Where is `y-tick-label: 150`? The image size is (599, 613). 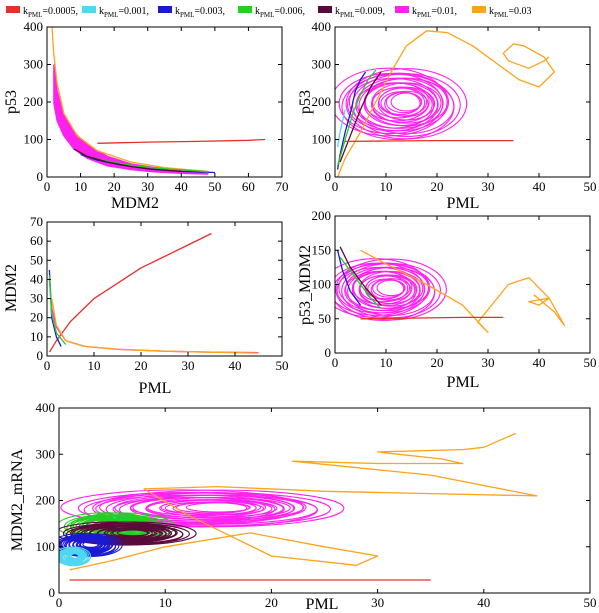 y-tick-label: 150 is located at coordinates (322, 249).